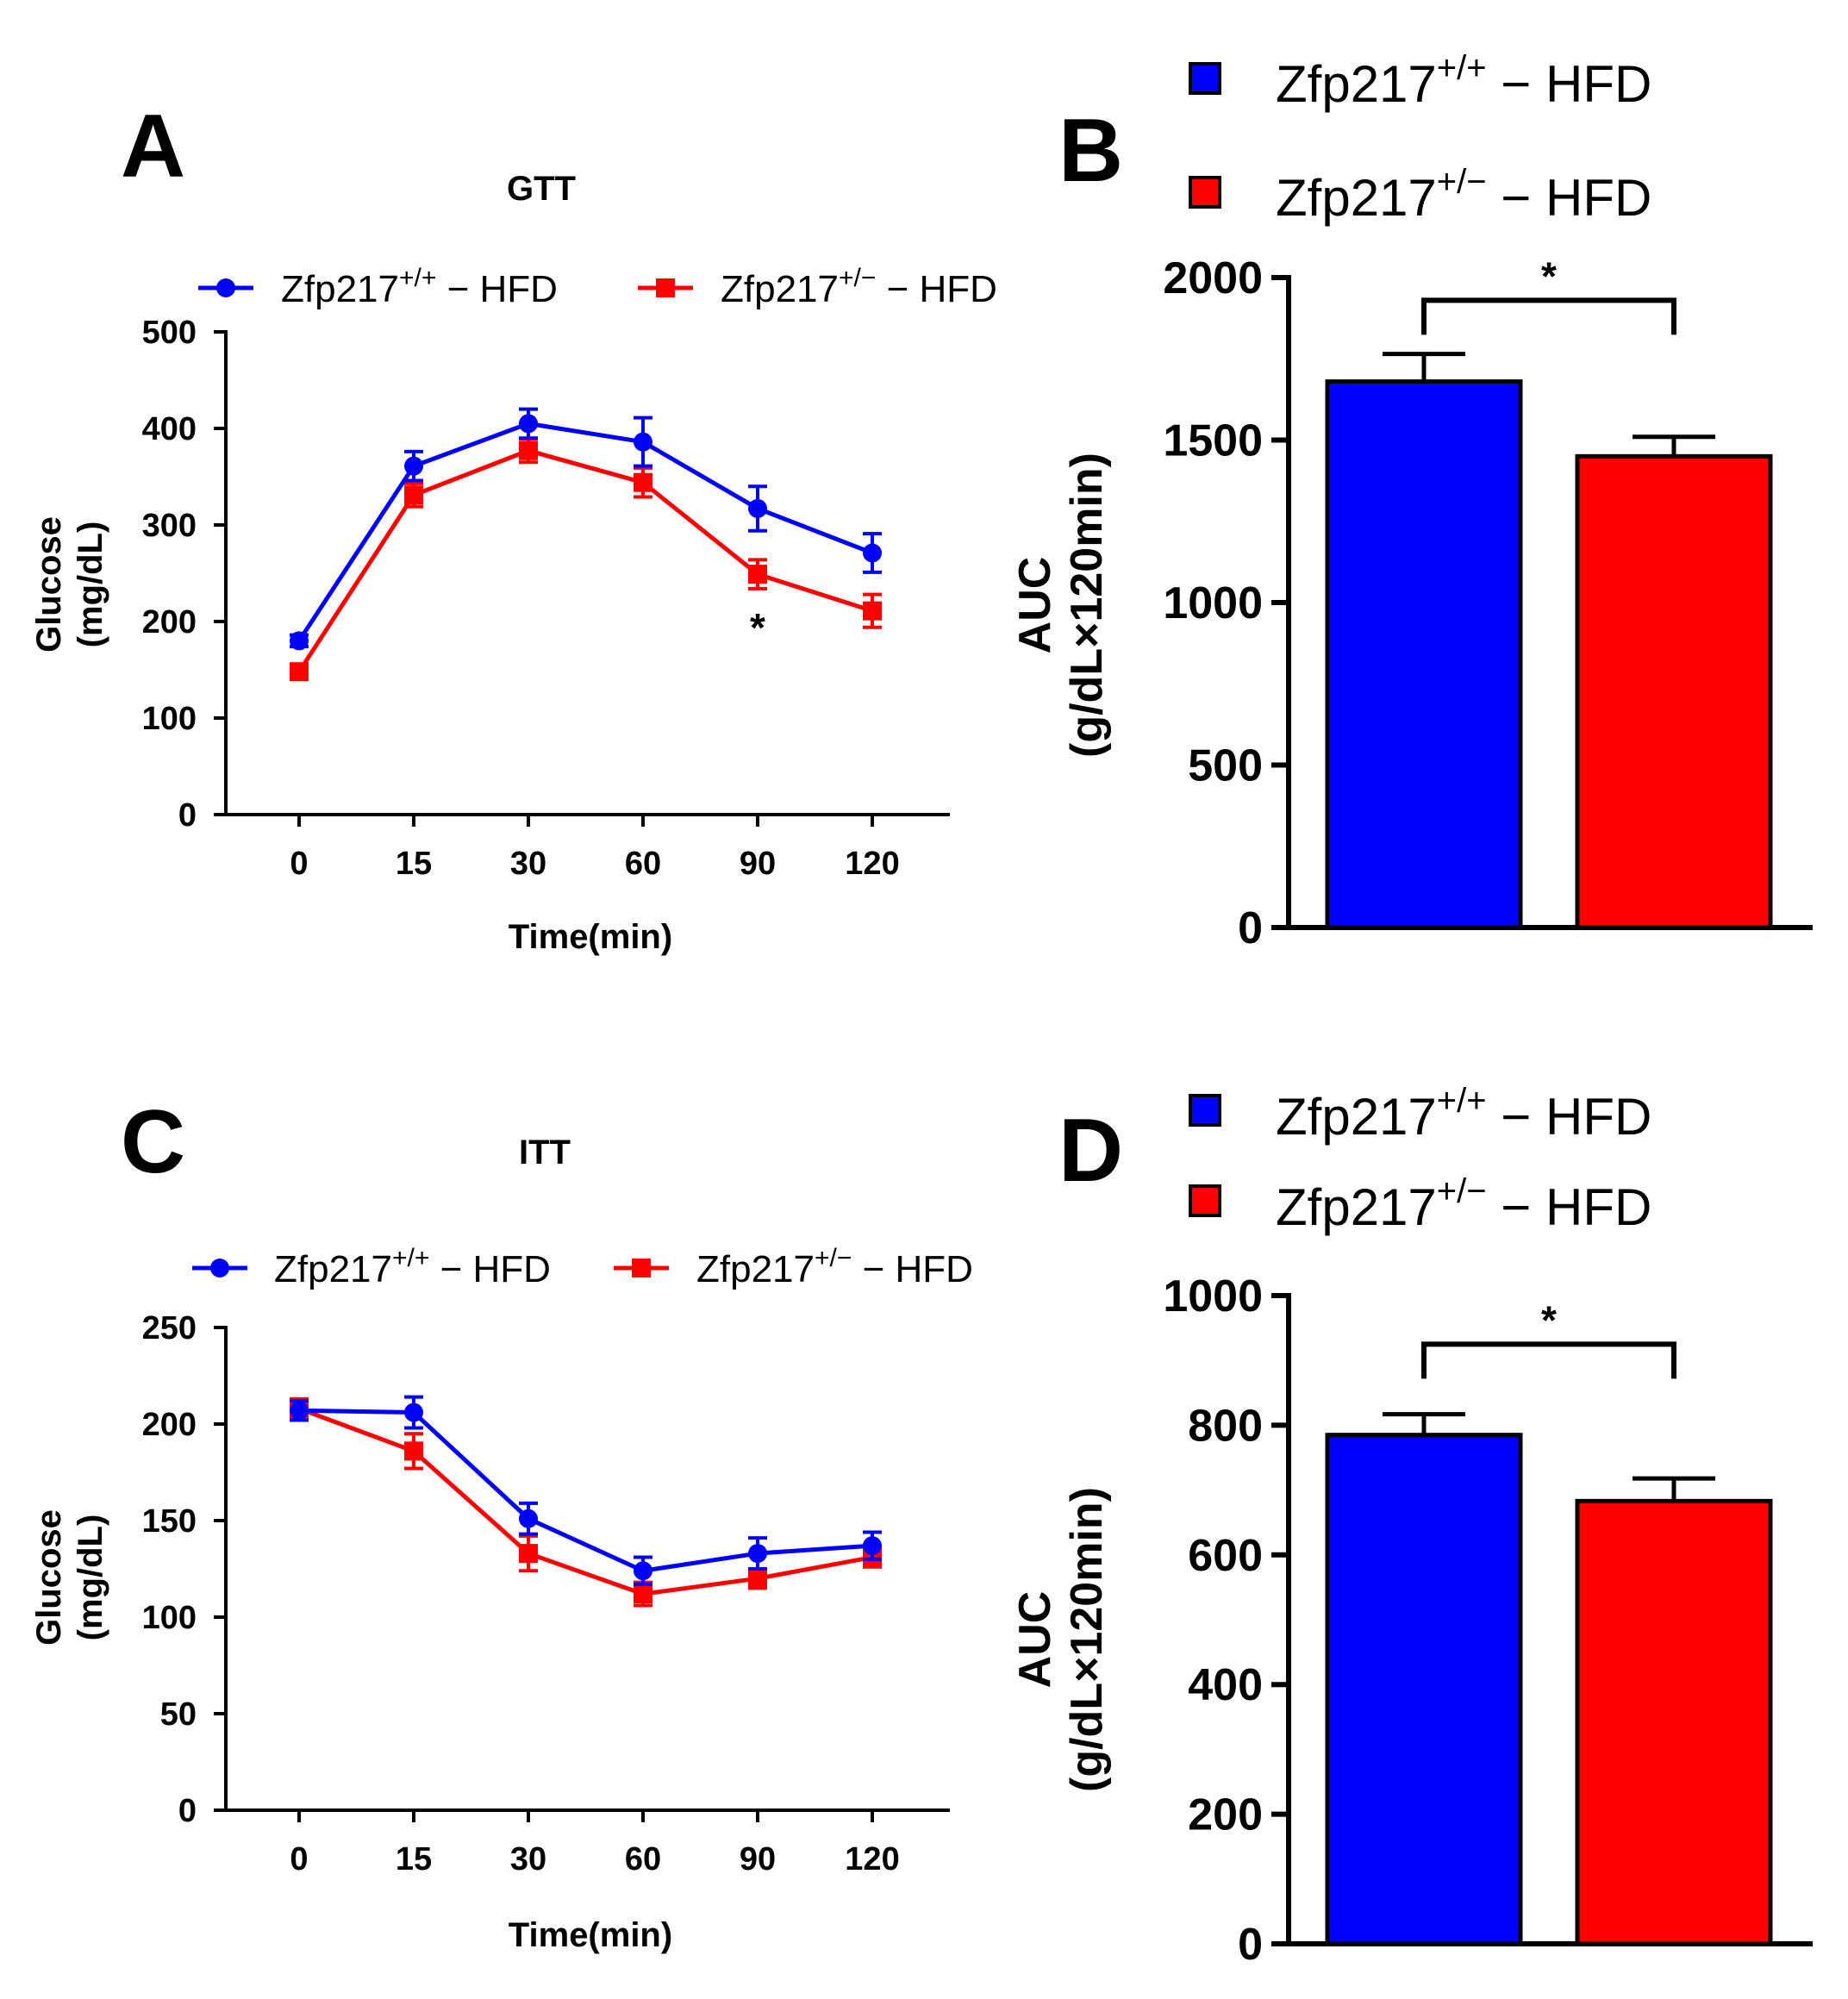  I want to click on y-axis-label-a-line1: Glucose, so click(49, 584).